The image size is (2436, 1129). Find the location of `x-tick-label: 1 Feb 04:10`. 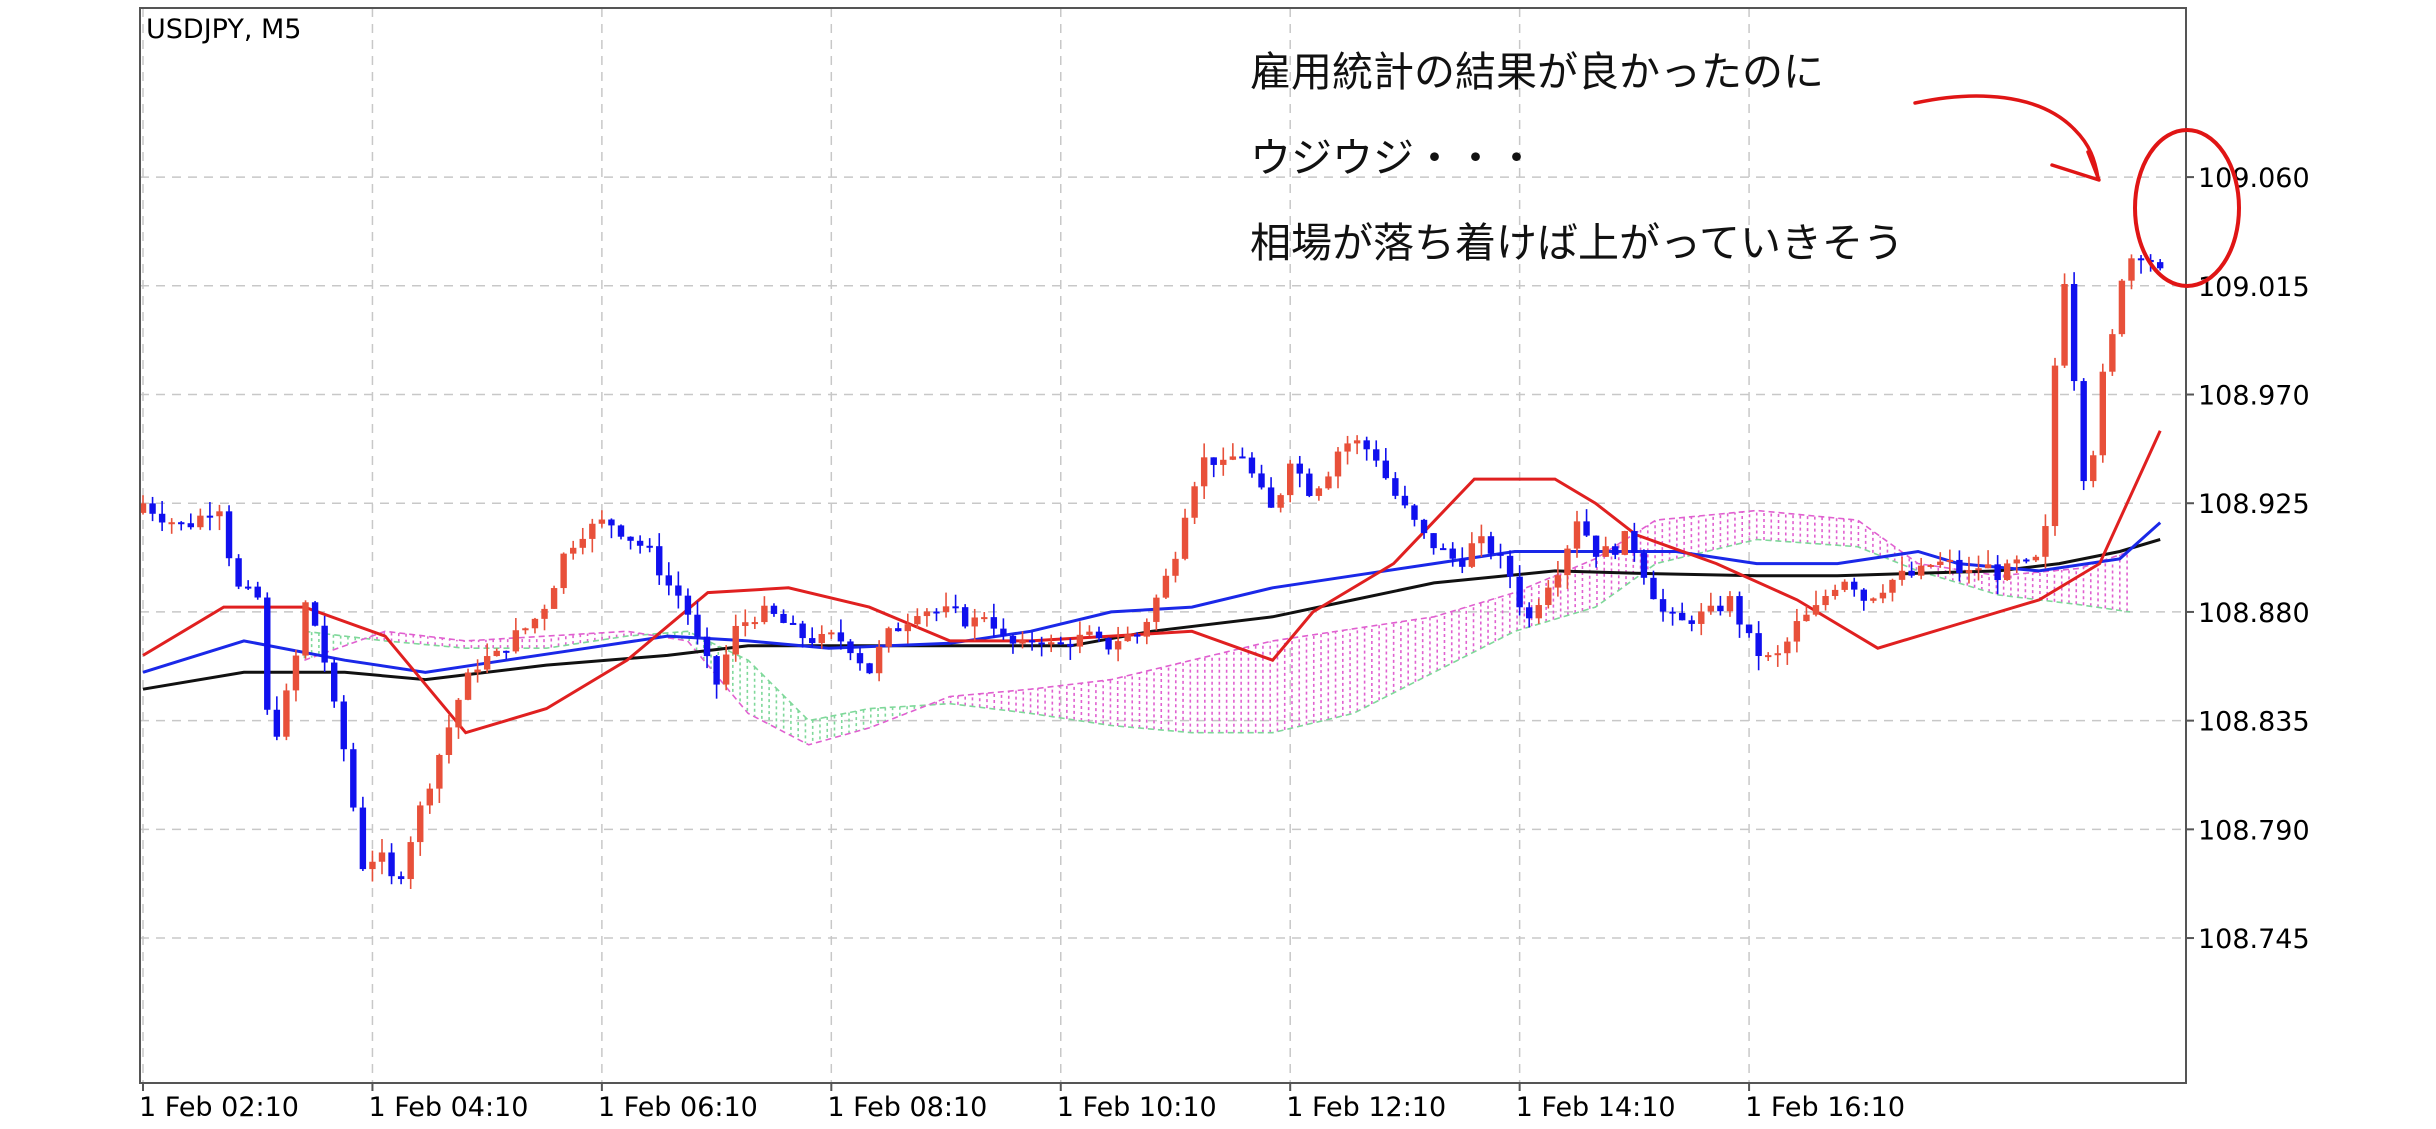

x-tick-label: 1 Feb 04:10 is located at coordinates (448, 1107).